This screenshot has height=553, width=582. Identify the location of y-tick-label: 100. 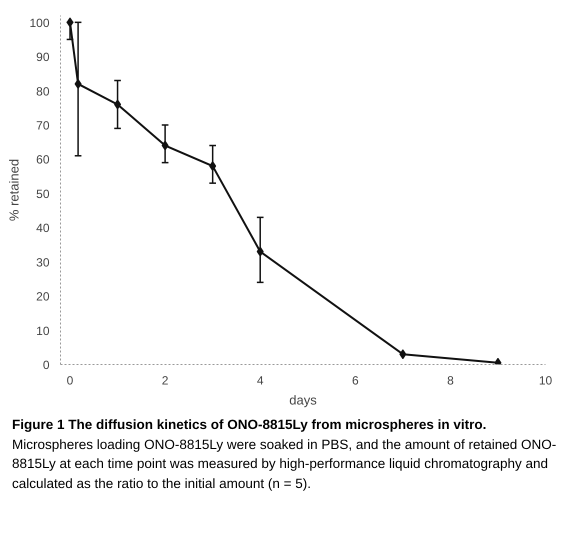
(39, 23).